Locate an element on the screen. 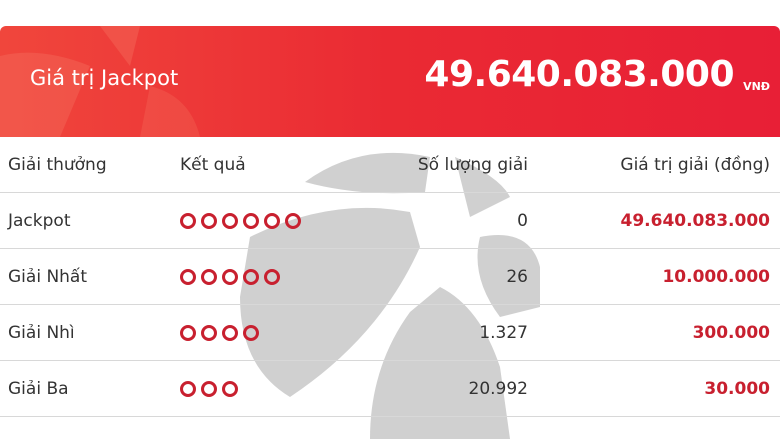 The image size is (780, 439). prize-name: Giải Ba is located at coordinates (38, 388).